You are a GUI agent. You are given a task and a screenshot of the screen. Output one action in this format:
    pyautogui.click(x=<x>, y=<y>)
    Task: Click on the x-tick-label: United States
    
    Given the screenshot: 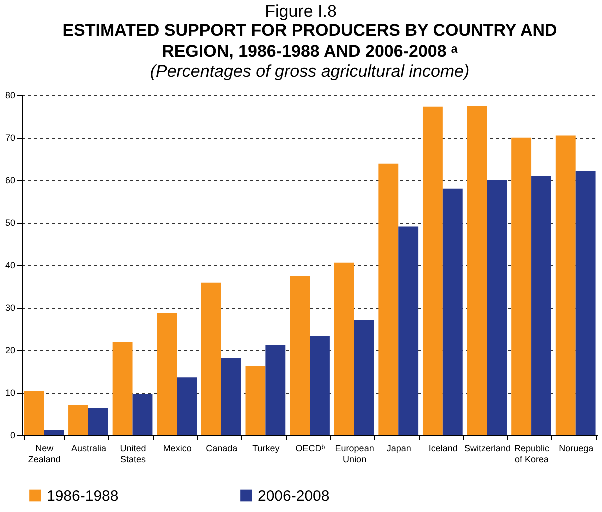 What is the action you would take?
    pyautogui.click(x=133, y=454)
    